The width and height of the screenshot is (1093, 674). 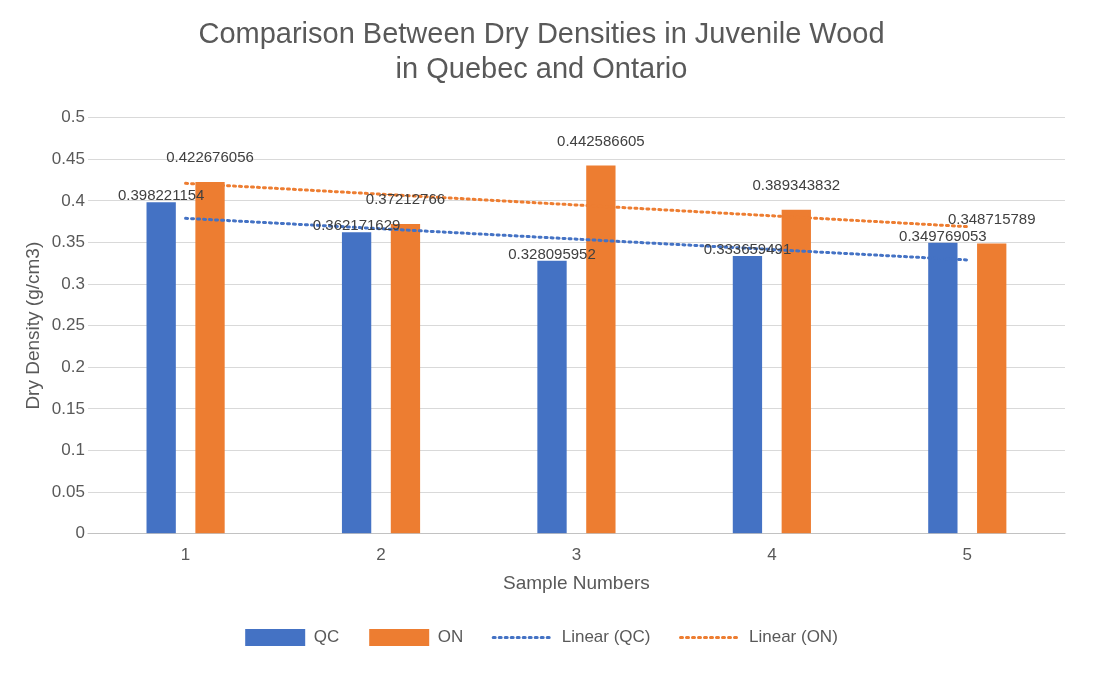 What do you see at coordinates (73, 283) in the screenshot?
I see `y-tick-label: 0.3` at bounding box center [73, 283].